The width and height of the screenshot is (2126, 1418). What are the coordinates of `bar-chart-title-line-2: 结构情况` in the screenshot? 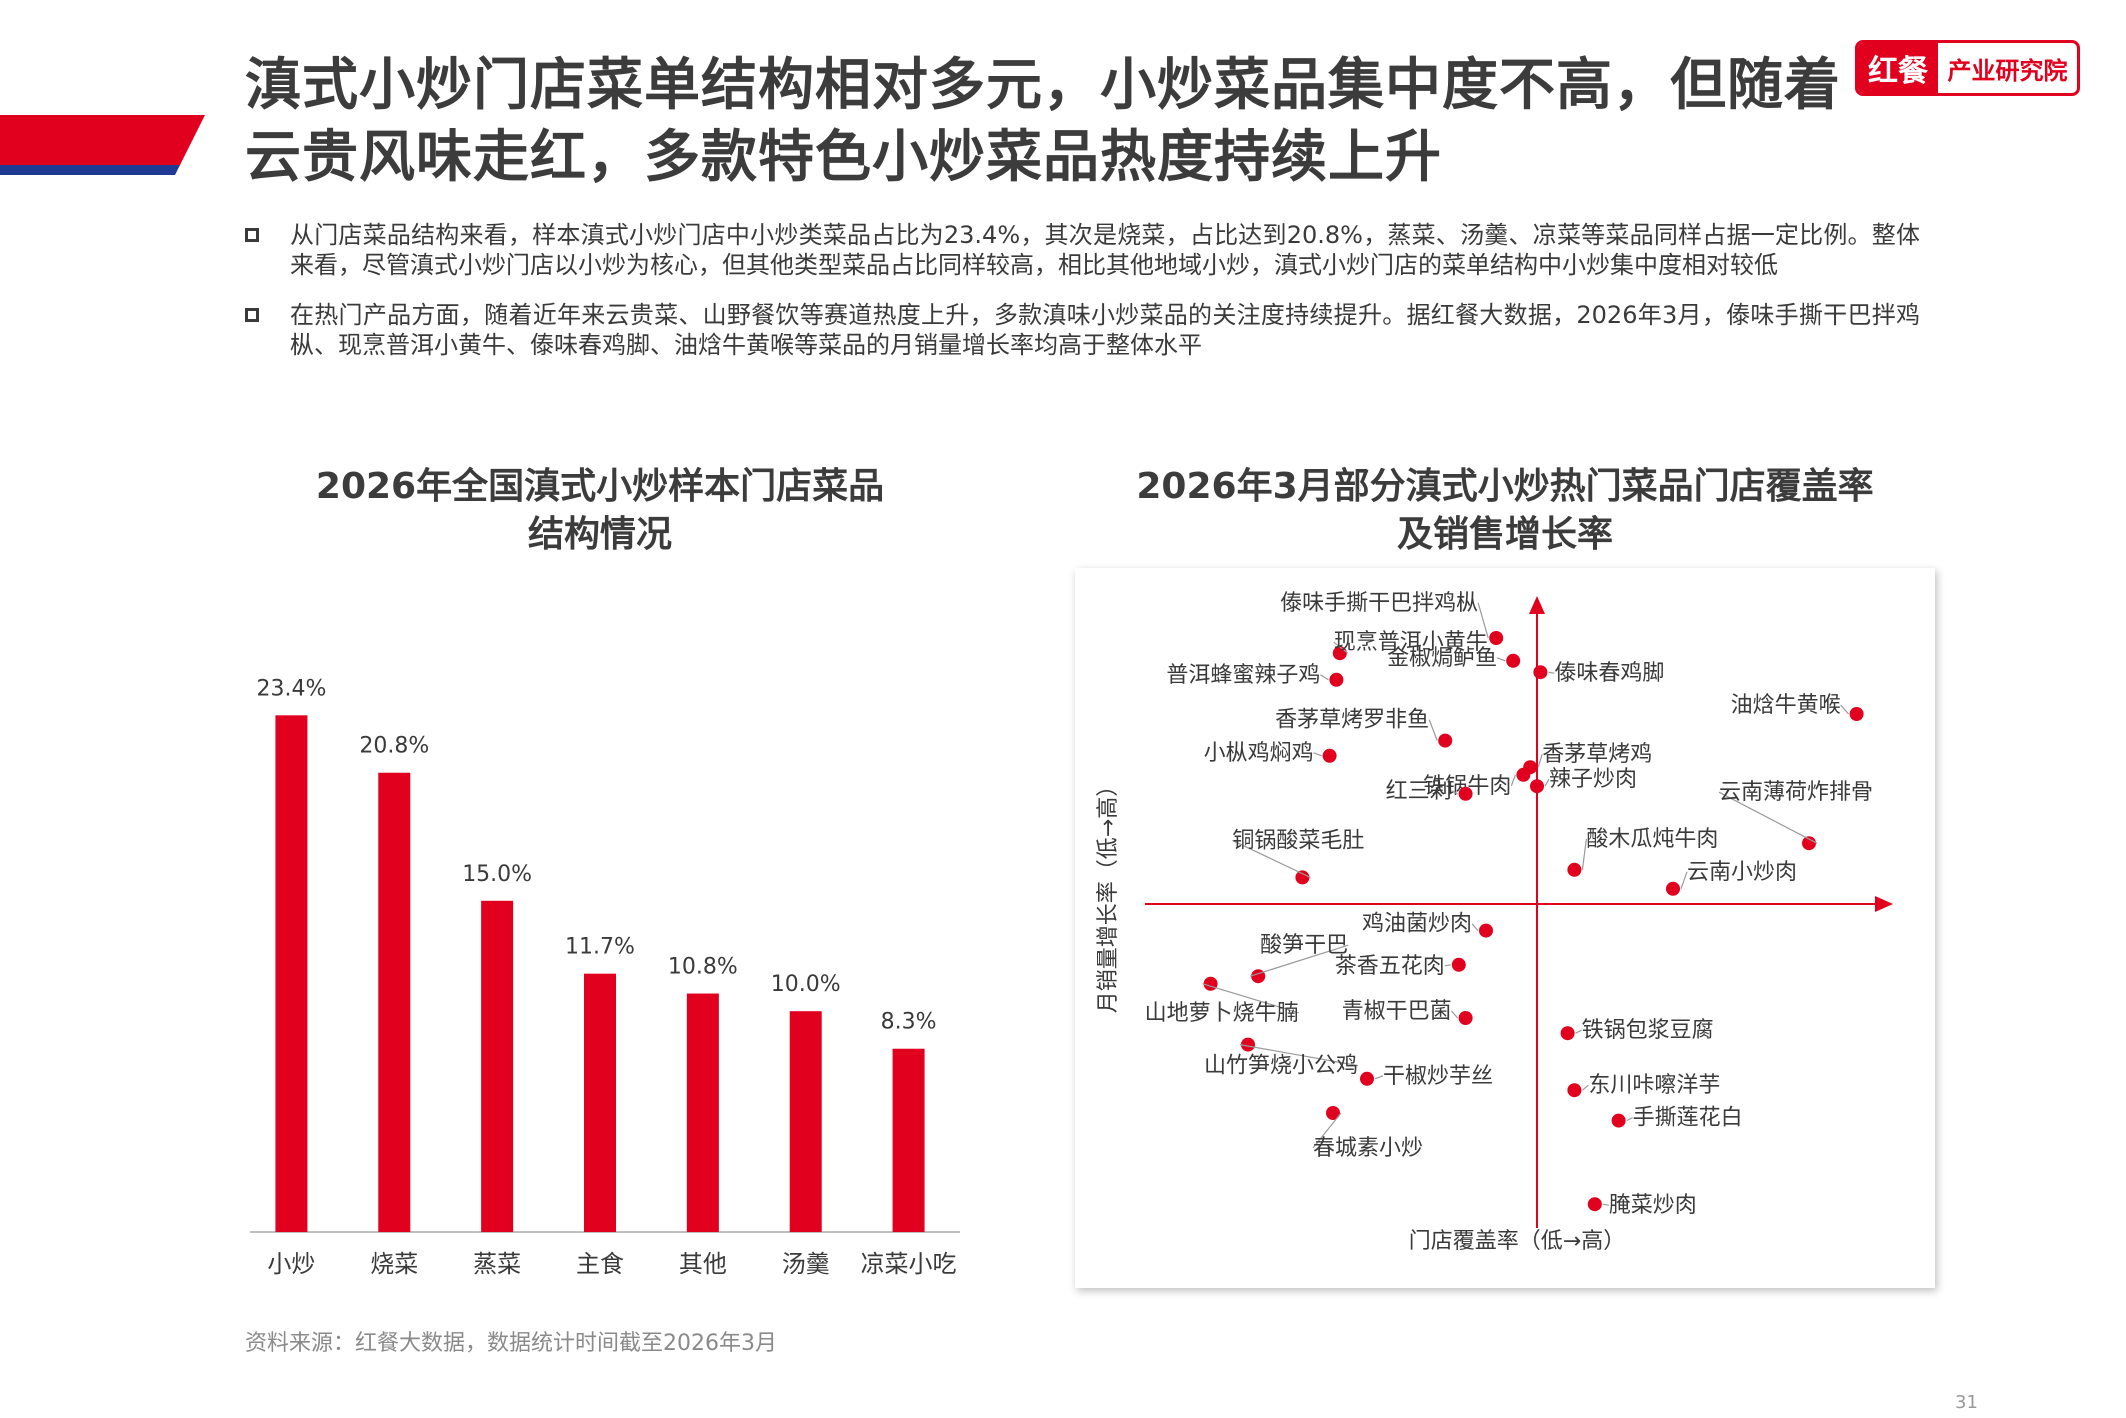 It's located at (599, 534).